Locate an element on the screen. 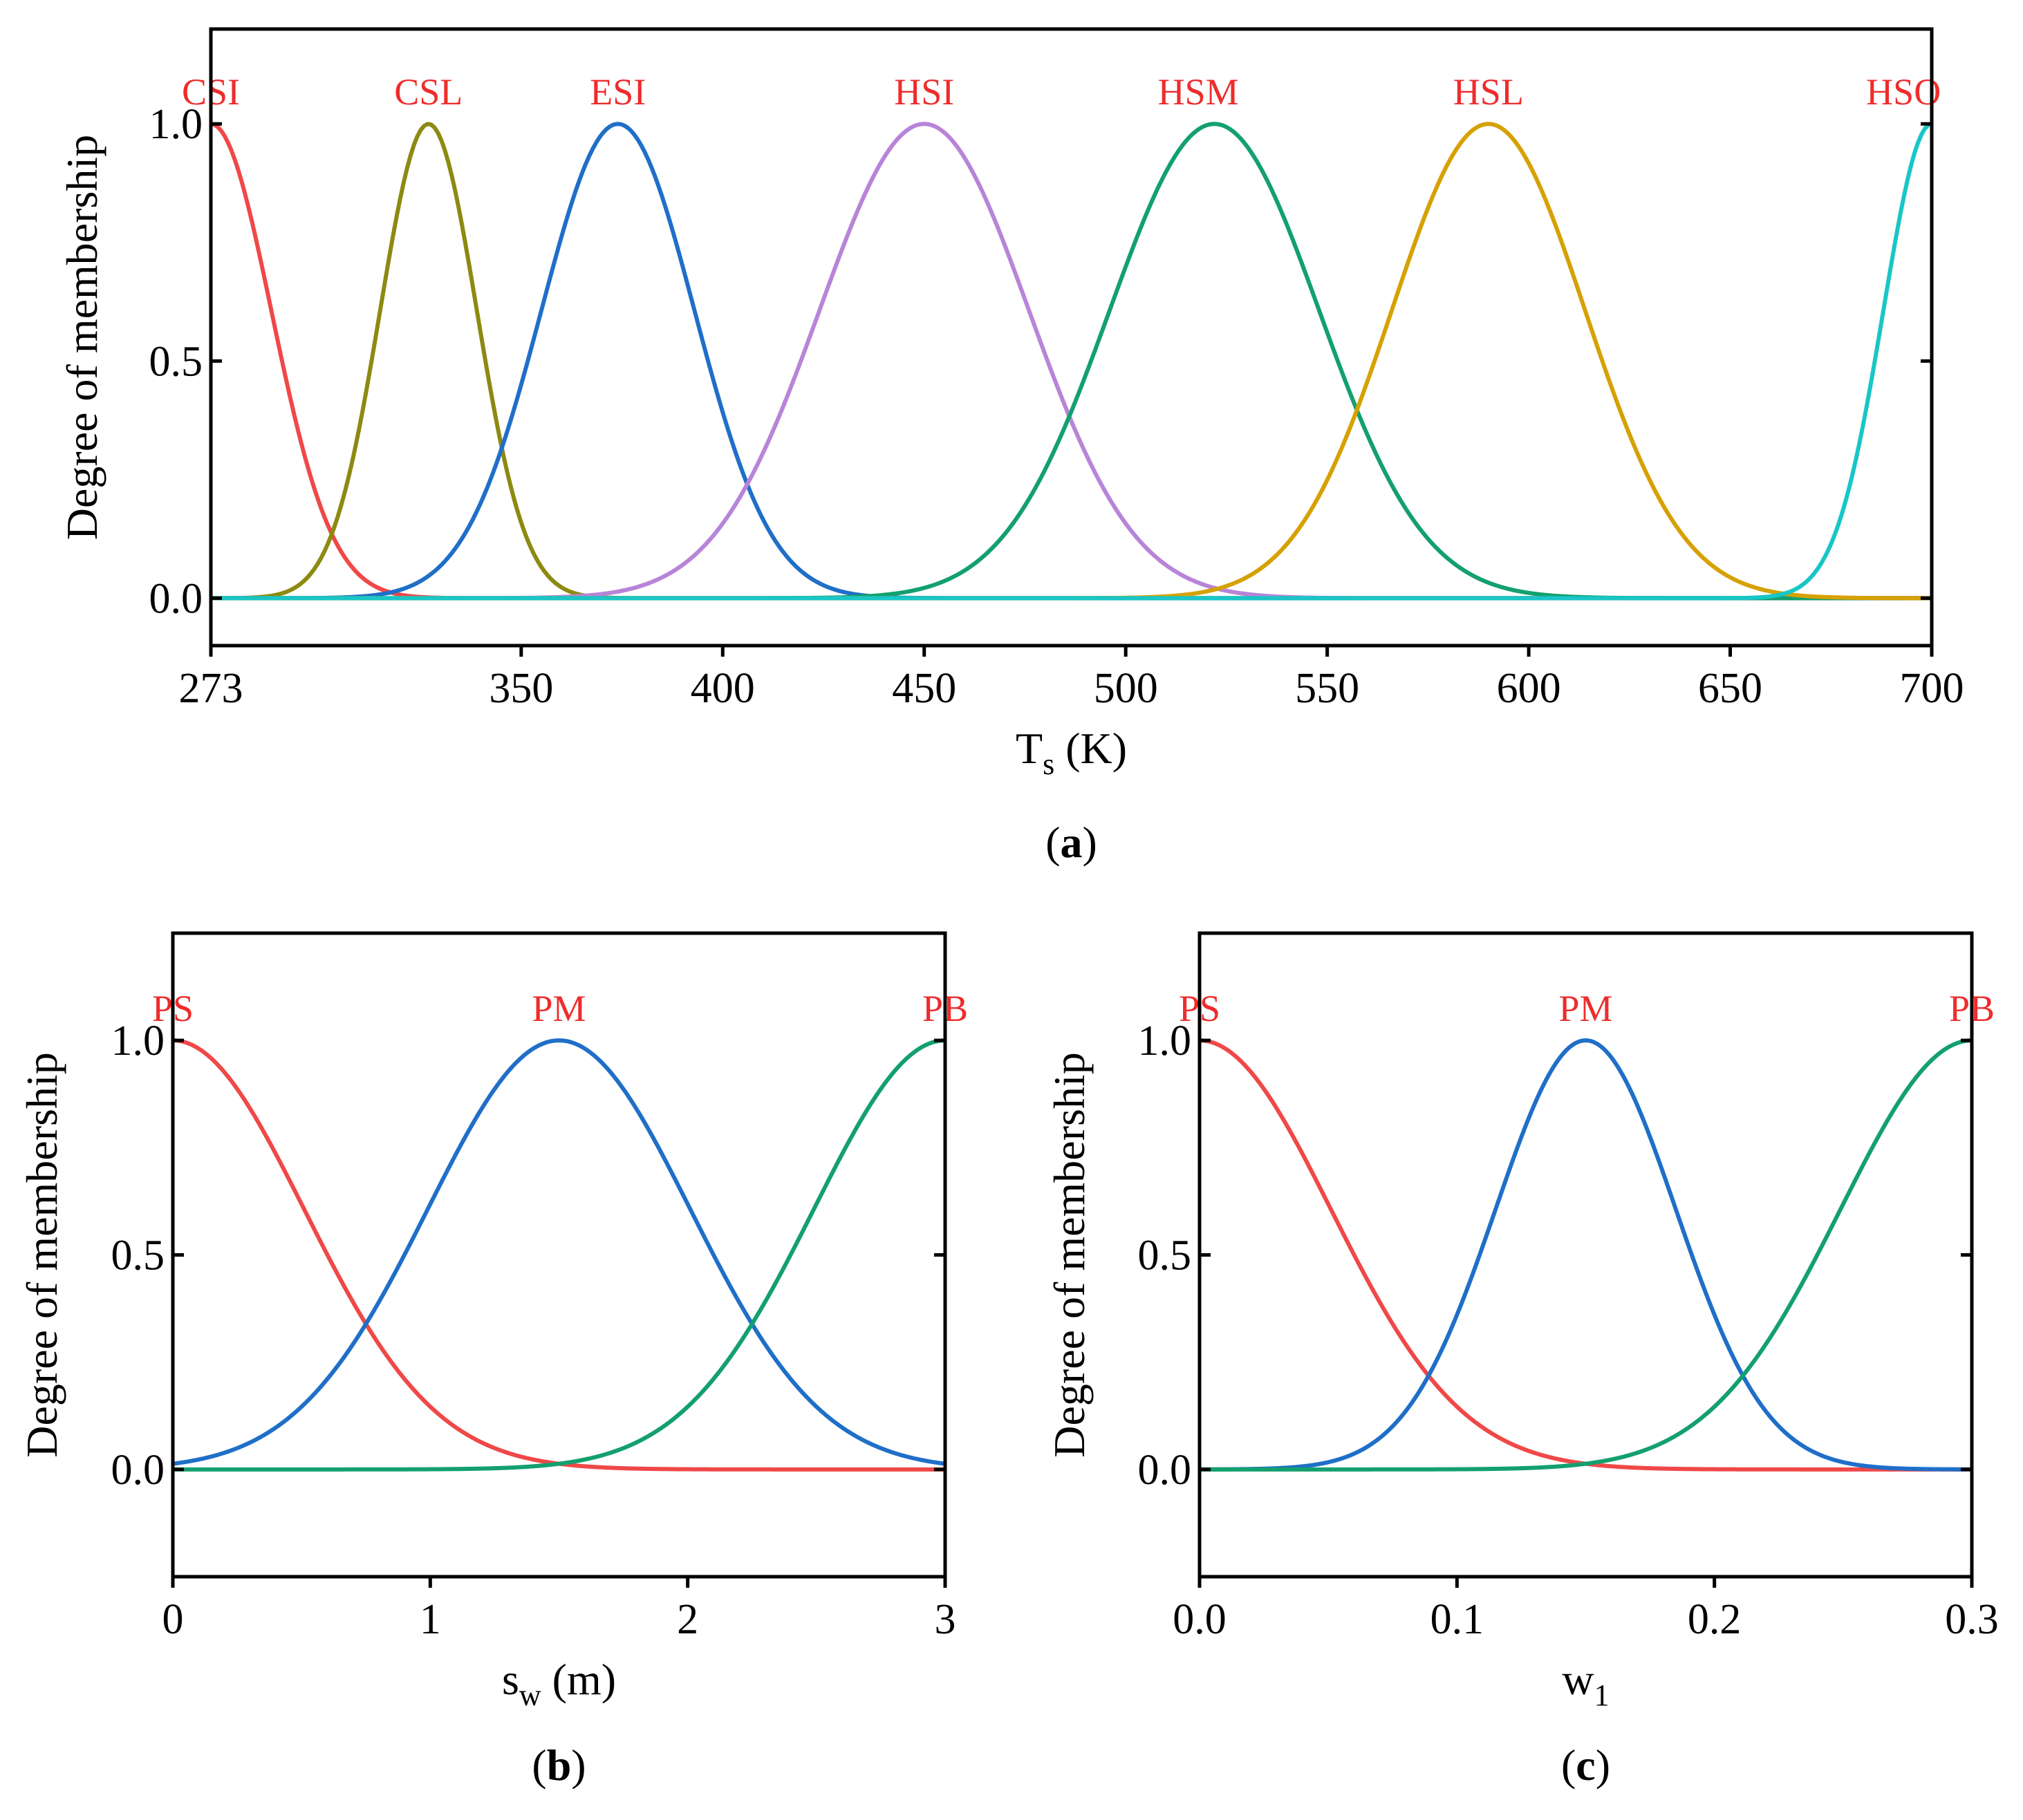 This screenshot has width=2023, height=1820. x-tick-label-b: 2 is located at coordinates (687, 1619).